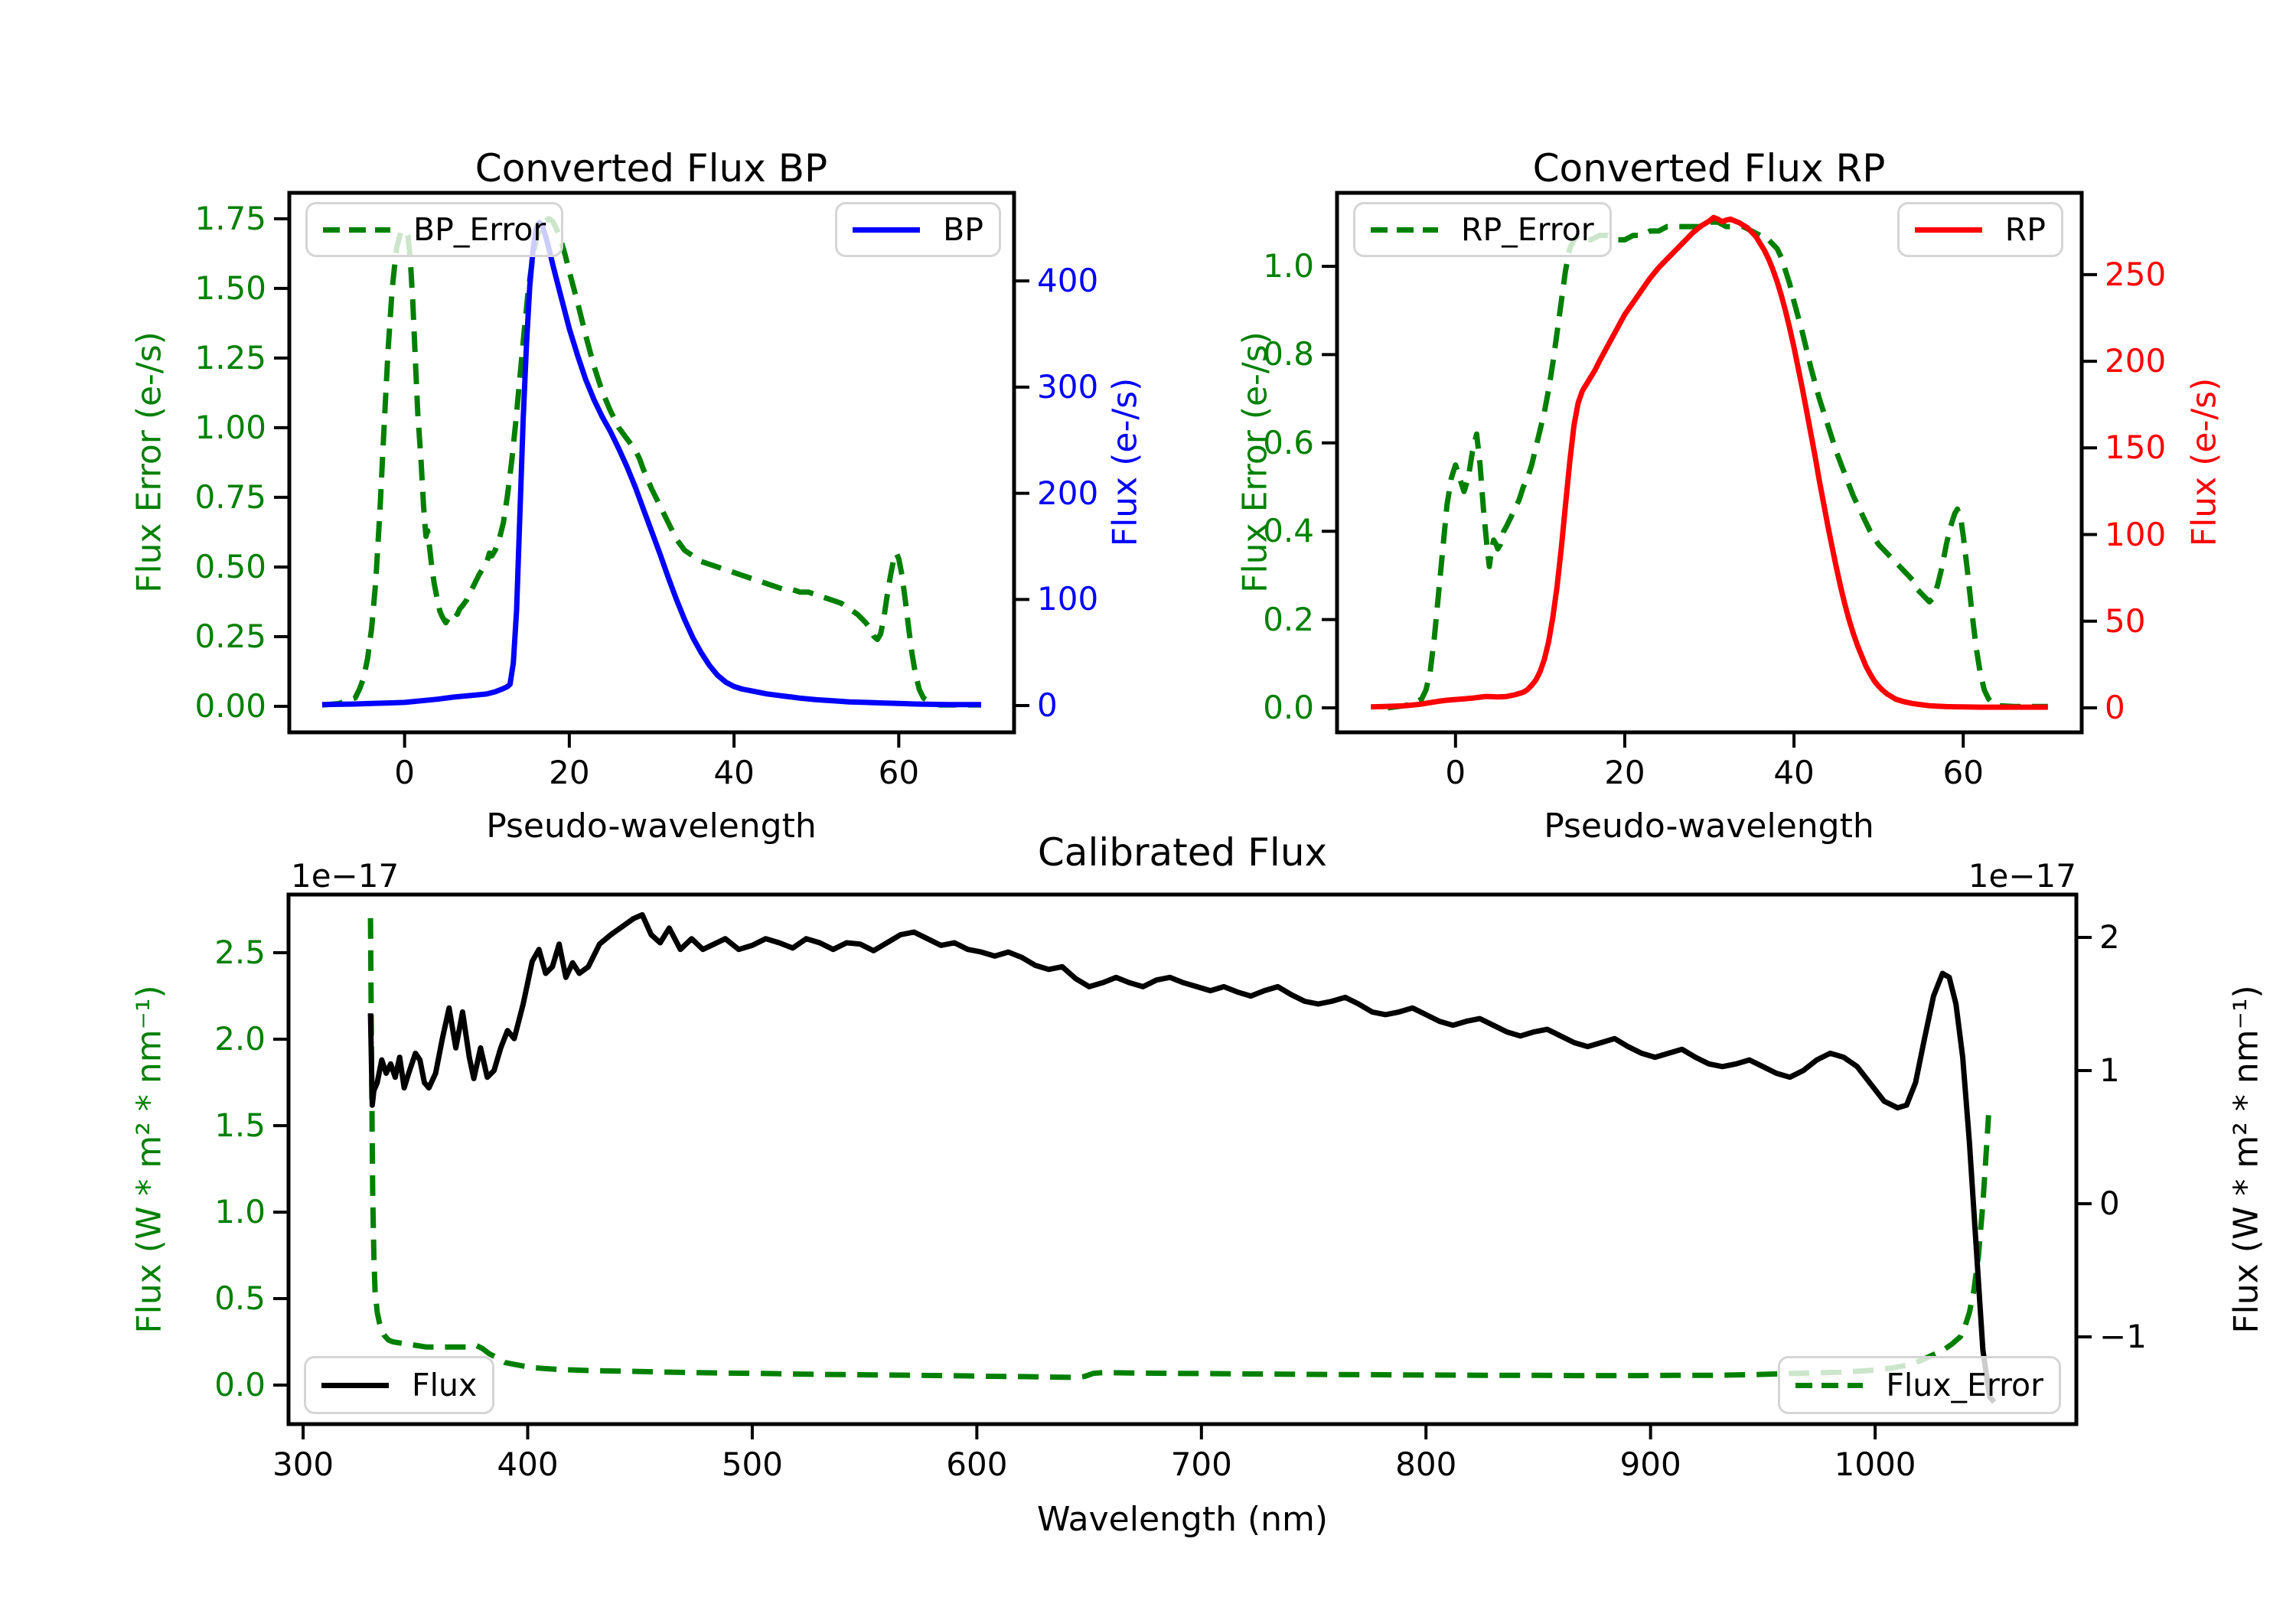  I want to click on curve-BP, so click(651, 464).